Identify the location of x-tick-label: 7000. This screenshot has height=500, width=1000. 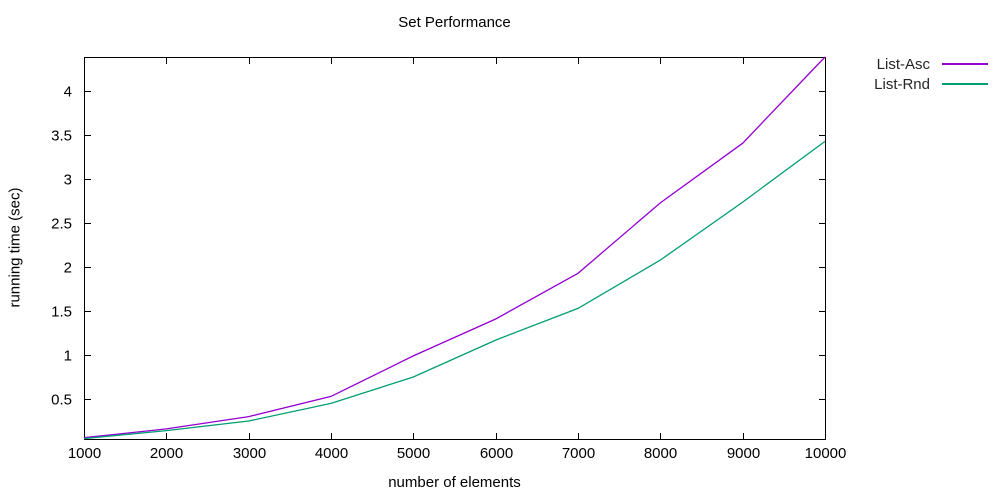
(578, 453).